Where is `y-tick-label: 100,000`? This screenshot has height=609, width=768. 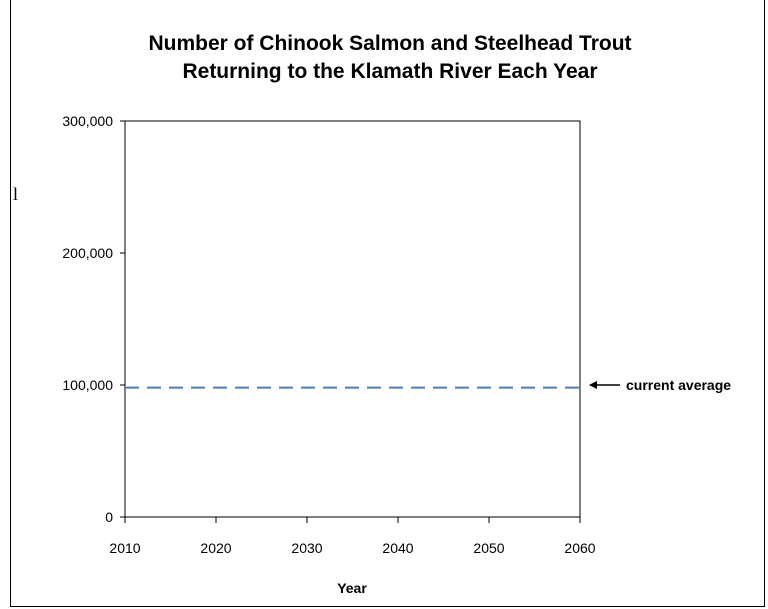
y-tick-label: 100,000 is located at coordinates (87, 385).